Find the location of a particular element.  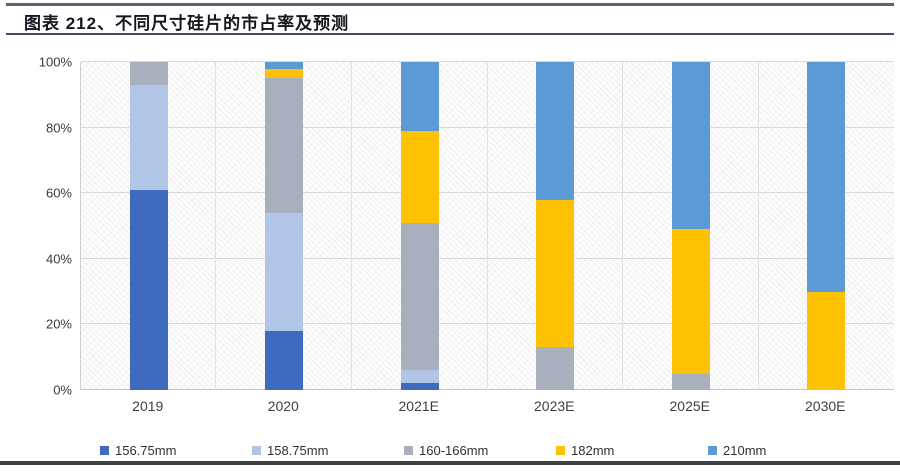

stacked-bar-2030E is located at coordinates (826, 226).